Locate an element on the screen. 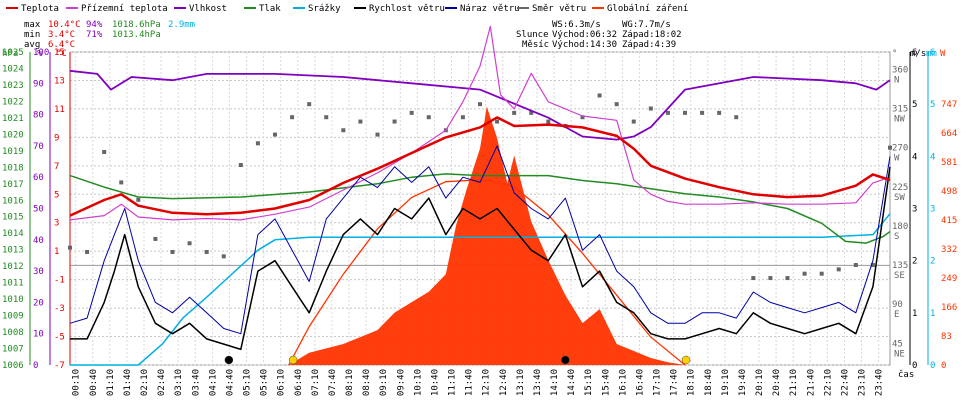  tick-humidity: 90 is located at coordinates (38, 84).